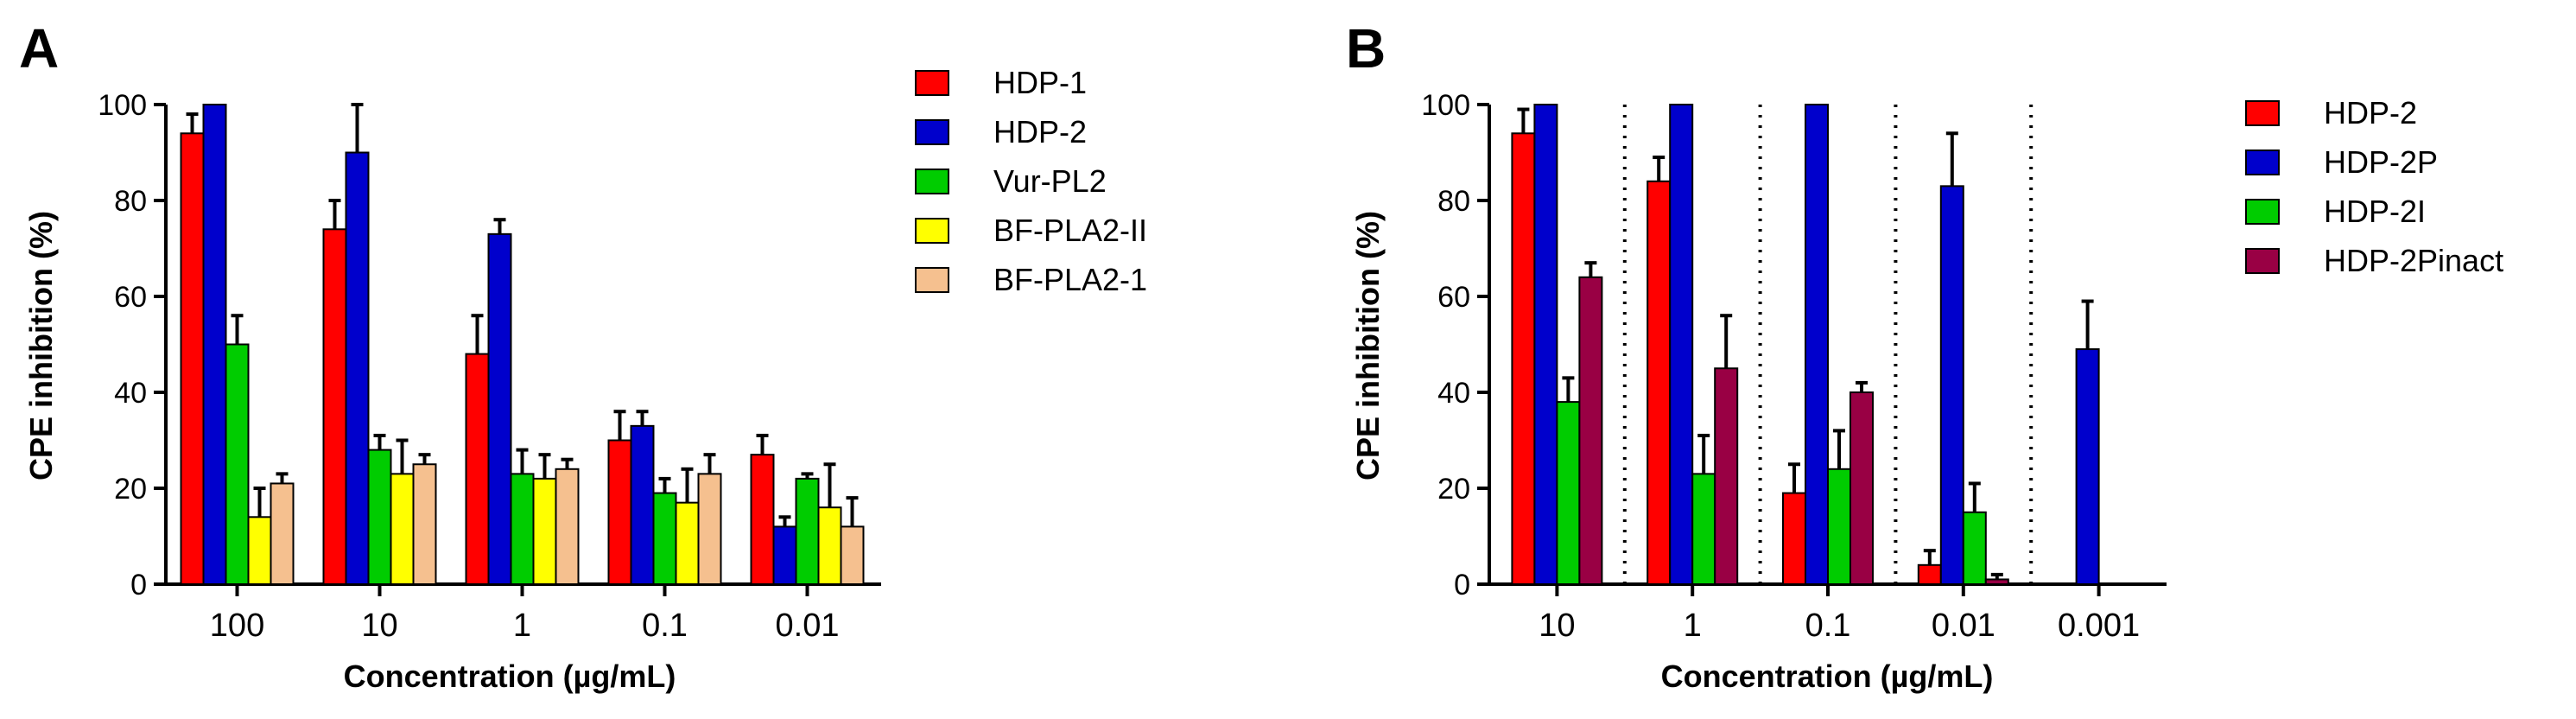 Image resolution: width=2576 pixels, height=719 pixels. I want to click on panel-b-dividers, so click(1828, 344).